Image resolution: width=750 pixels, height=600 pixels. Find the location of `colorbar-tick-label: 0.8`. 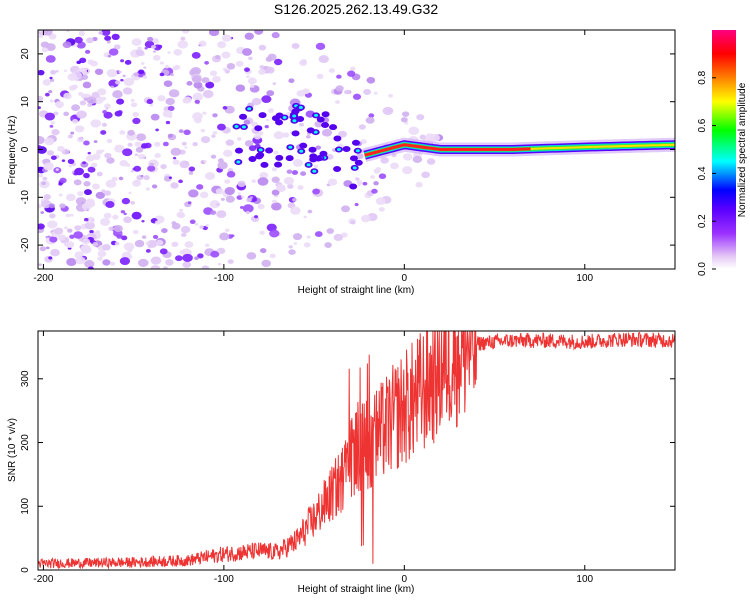

colorbar-tick-label: 0.8 is located at coordinates (702, 77).